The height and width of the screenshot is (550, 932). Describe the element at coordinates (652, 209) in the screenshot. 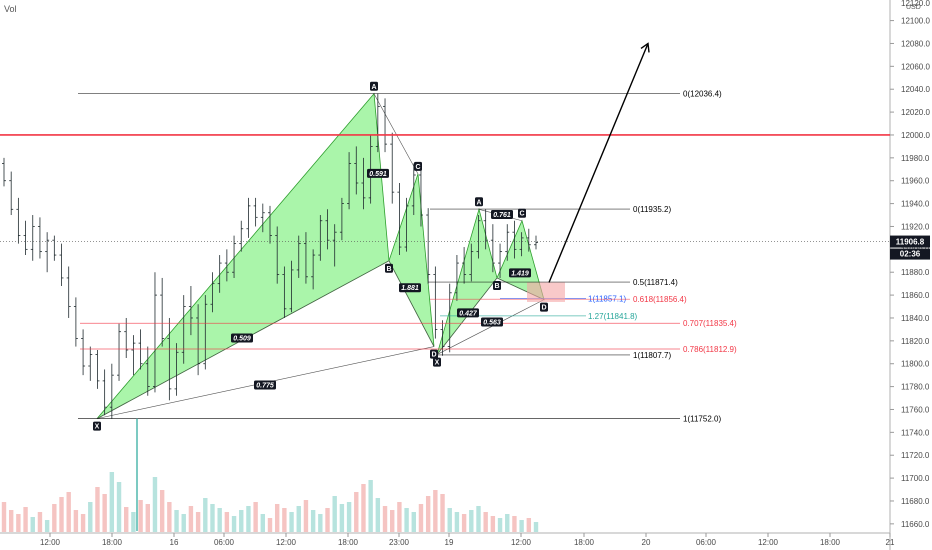

I see `fib-level-label: 0(11935.2)` at that location.